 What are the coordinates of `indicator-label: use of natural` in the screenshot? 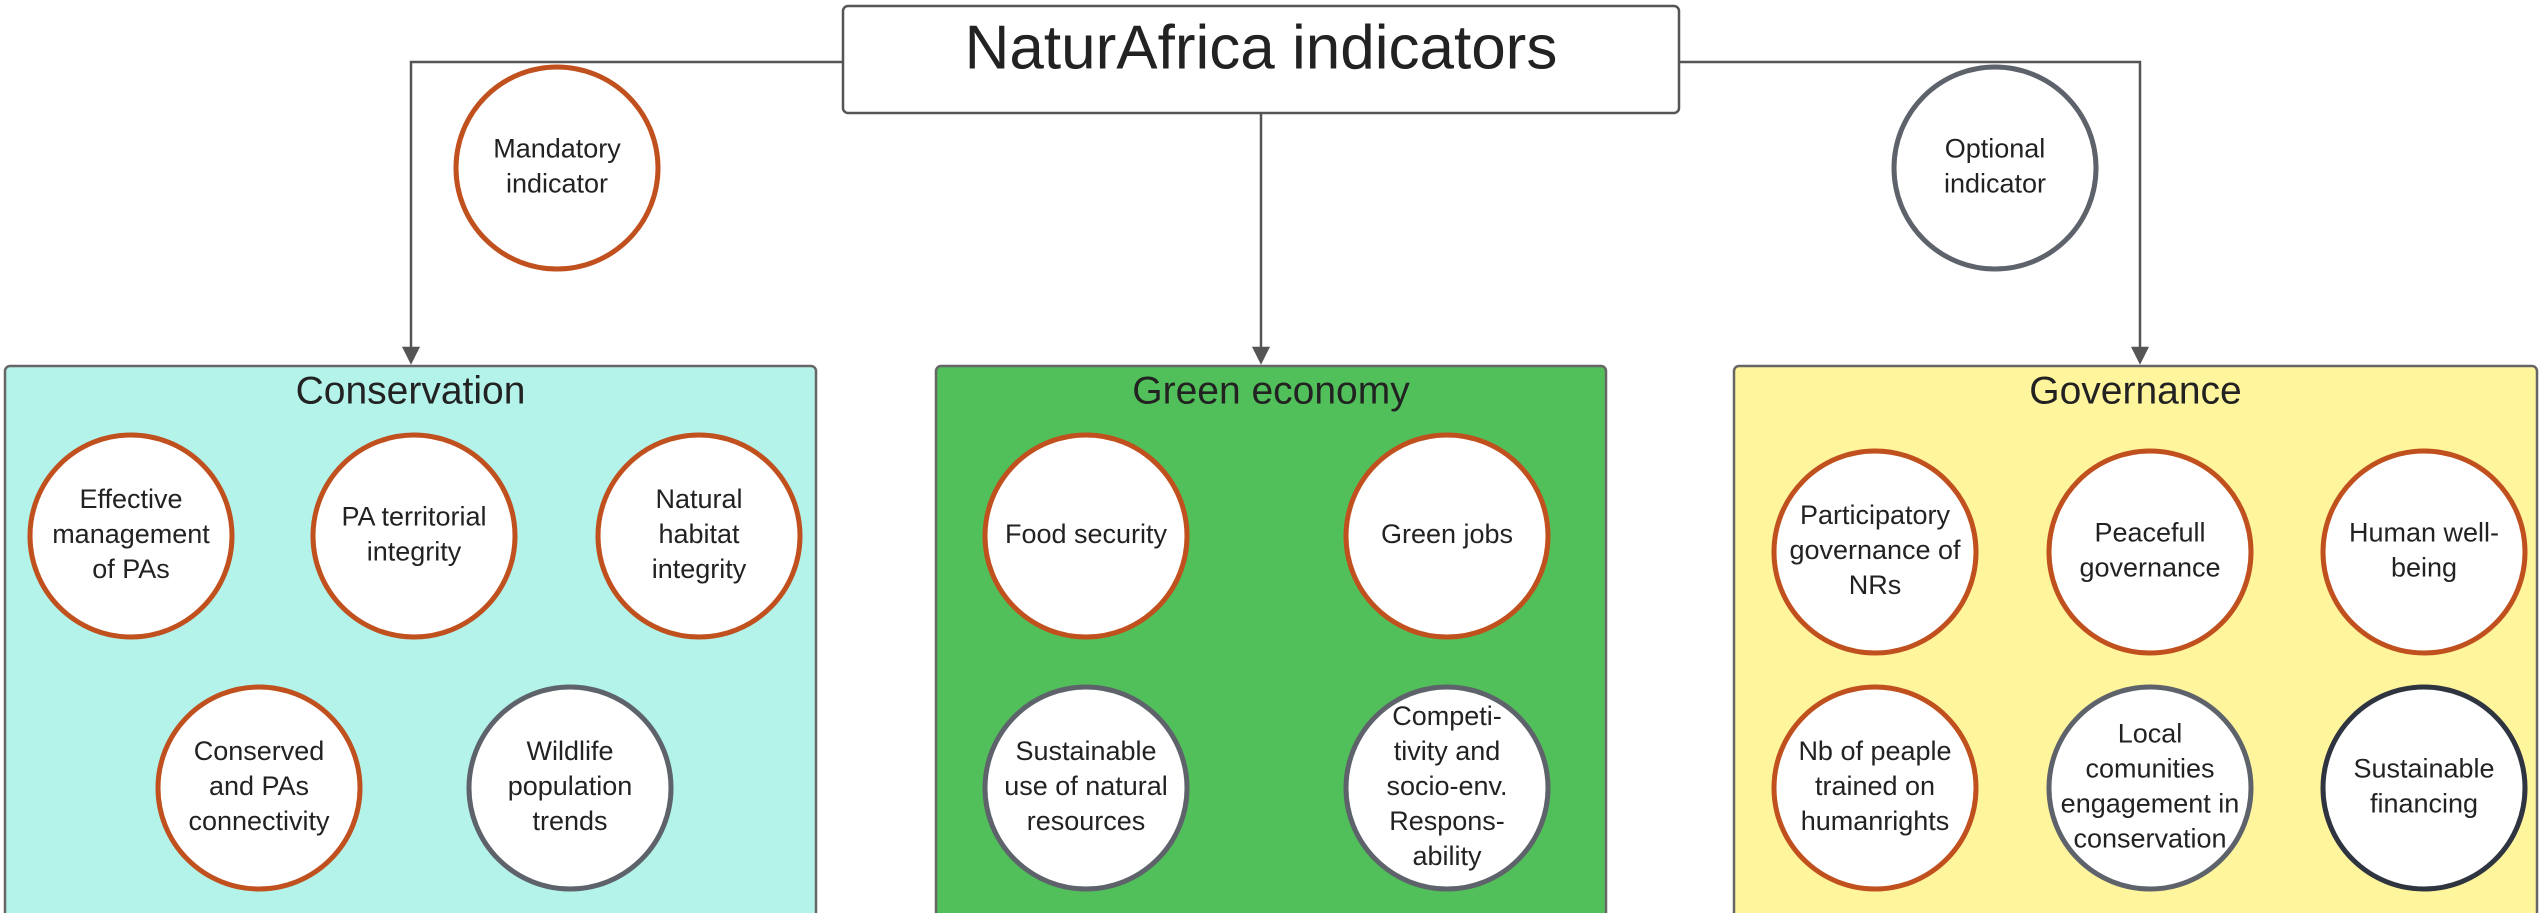 It's located at (1086, 786).